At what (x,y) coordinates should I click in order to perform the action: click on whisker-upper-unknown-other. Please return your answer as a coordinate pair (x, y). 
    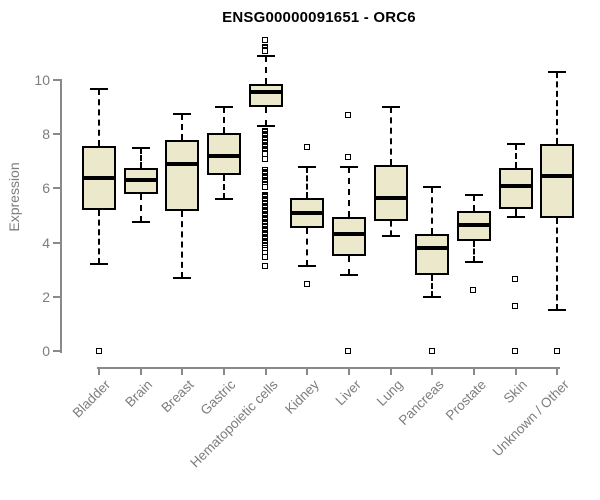
    Looking at the image, I should click on (557, 107).